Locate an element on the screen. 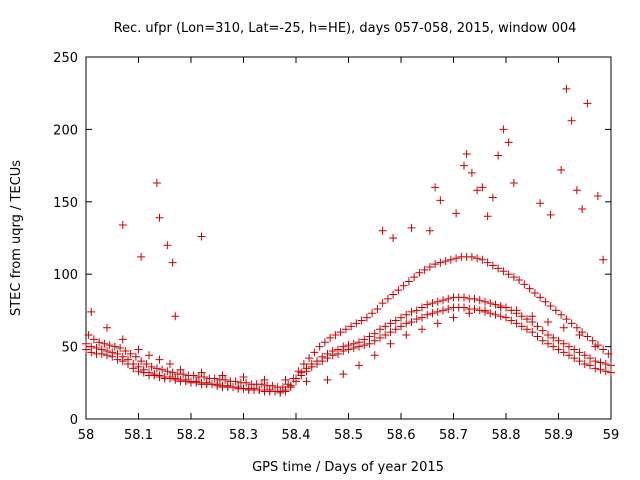 The height and width of the screenshot is (480, 640). x-tick-label: 58.1 is located at coordinates (138, 435).